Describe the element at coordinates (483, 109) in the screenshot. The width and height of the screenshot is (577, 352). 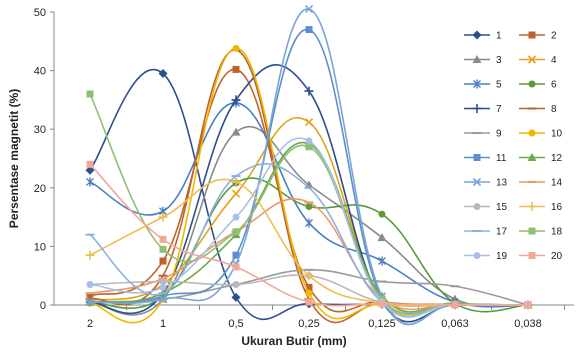
I see `legend-item-7: 7` at that location.